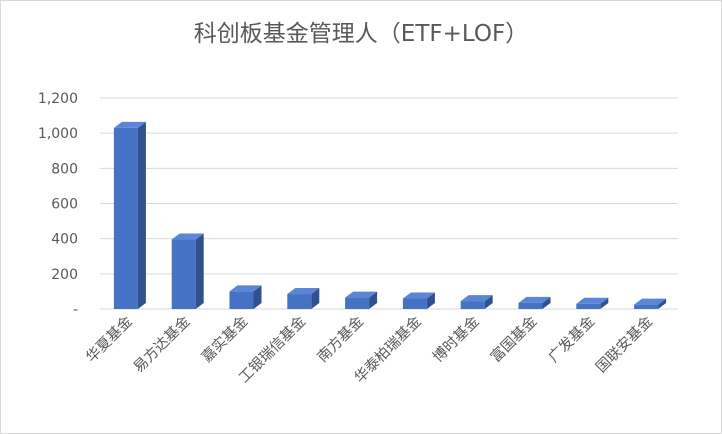 The width and height of the screenshot is (722, 434). I want to click on y-tick-label: 400, so click(64, 240).